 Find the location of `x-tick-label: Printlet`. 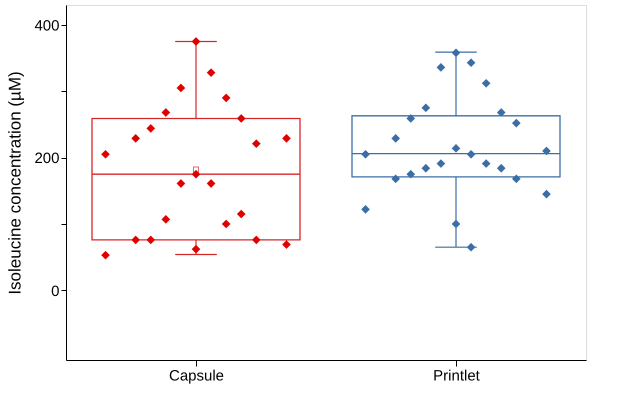

x-tick-label: Printlet is located at coordinates (457, 376).